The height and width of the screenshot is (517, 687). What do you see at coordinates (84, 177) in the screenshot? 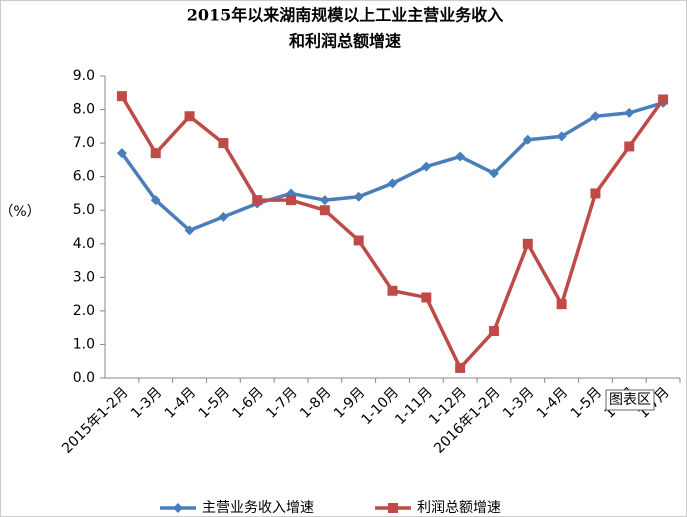
I see `y-tick-label: 6.0` at bounding box center [84, 177].